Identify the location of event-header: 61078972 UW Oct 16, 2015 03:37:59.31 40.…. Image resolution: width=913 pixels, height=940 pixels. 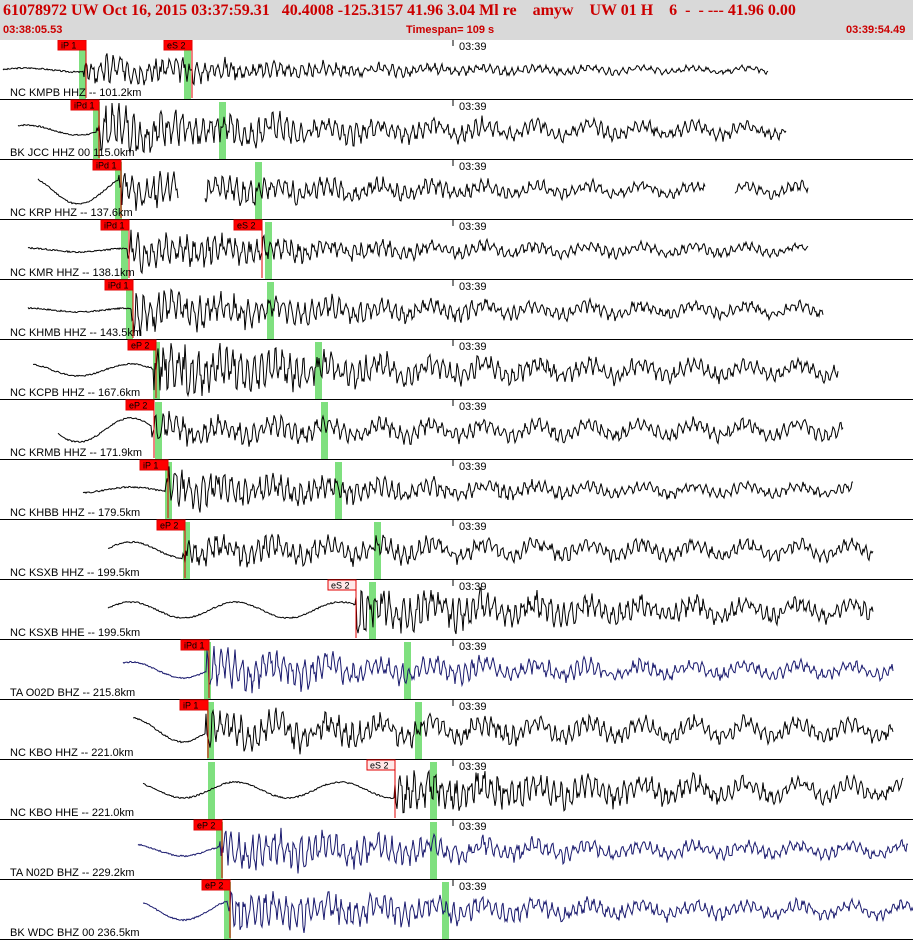
(456, 20).